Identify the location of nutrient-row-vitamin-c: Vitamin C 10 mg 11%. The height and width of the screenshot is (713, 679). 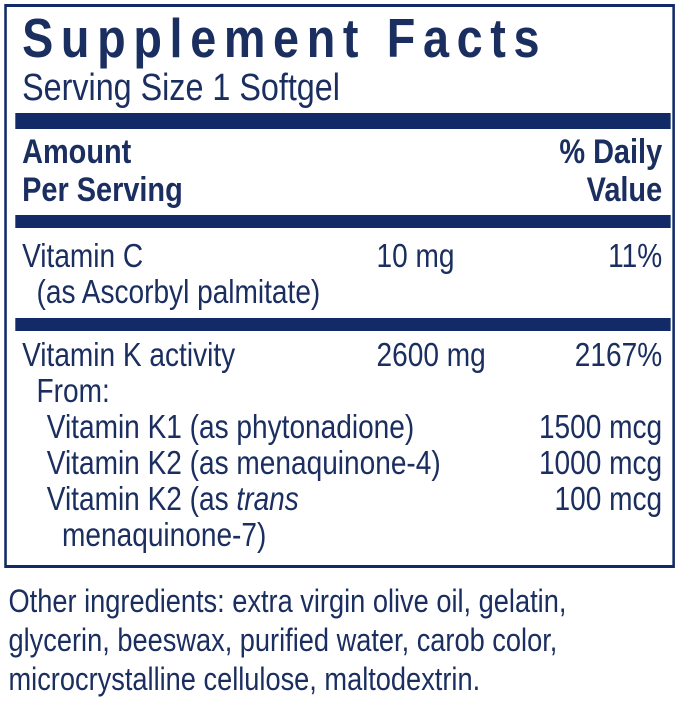
(342, 256).